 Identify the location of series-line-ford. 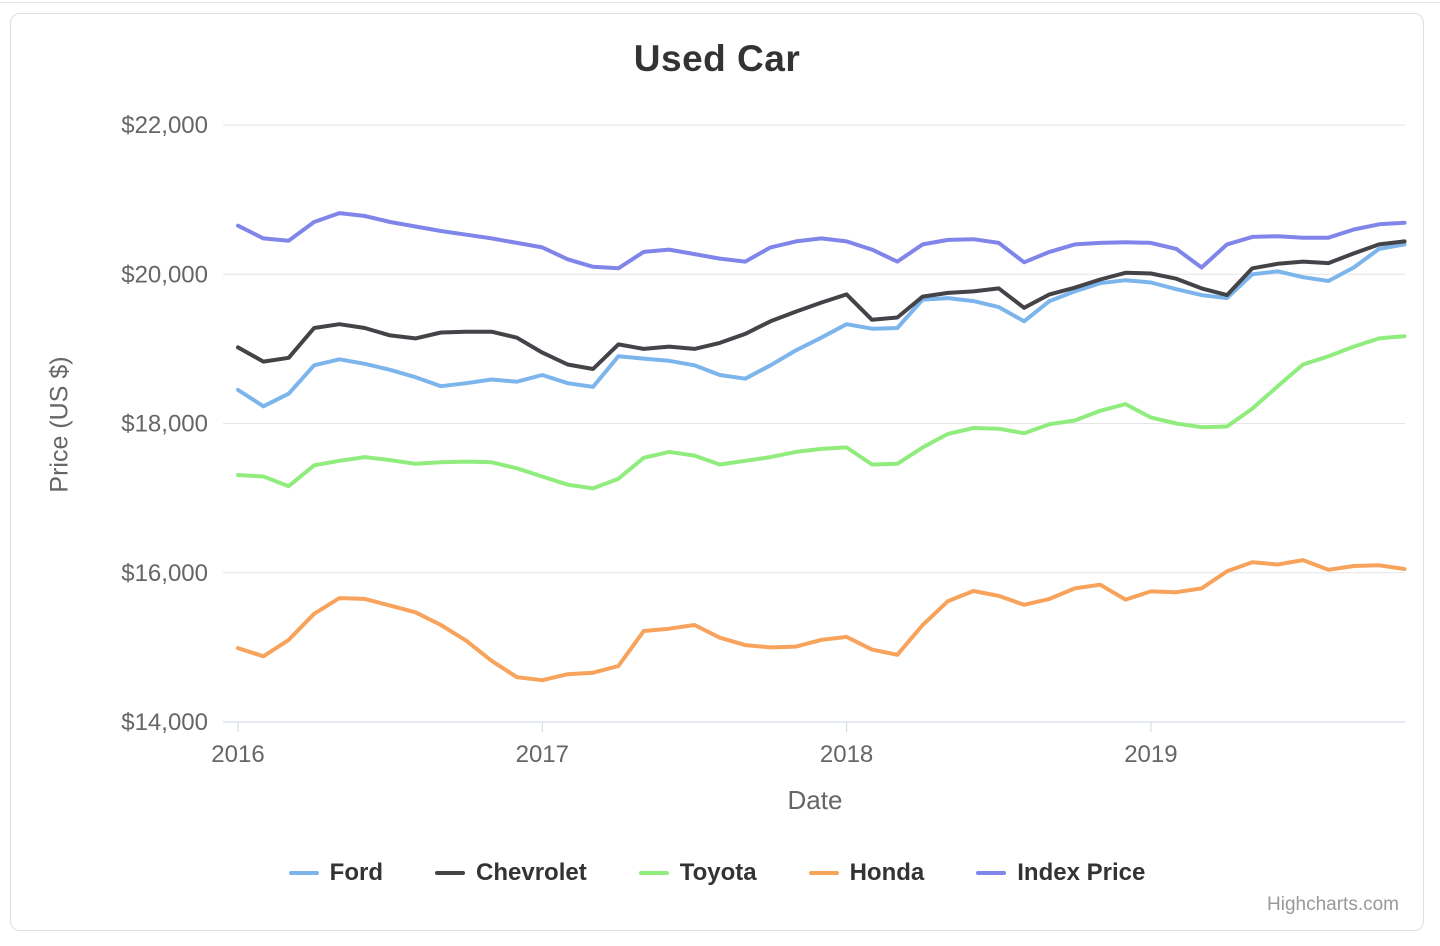
(821, 325).